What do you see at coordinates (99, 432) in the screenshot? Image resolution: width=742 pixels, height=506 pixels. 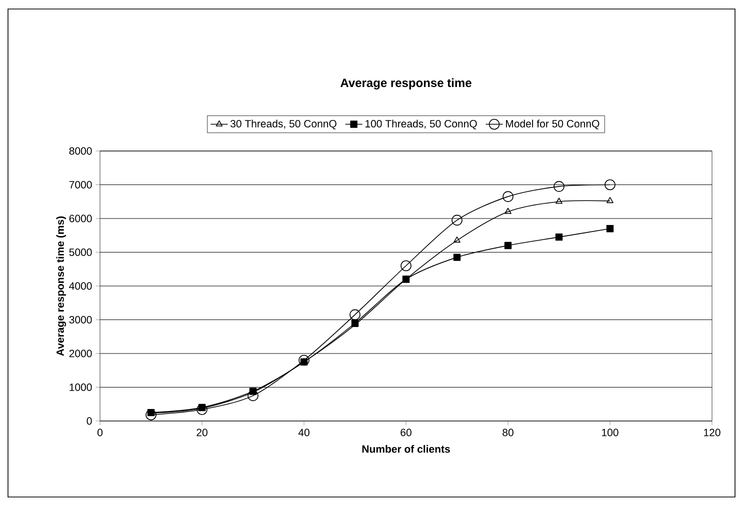 I see `x-tick-label: 0` at bounding box center [99, 432].